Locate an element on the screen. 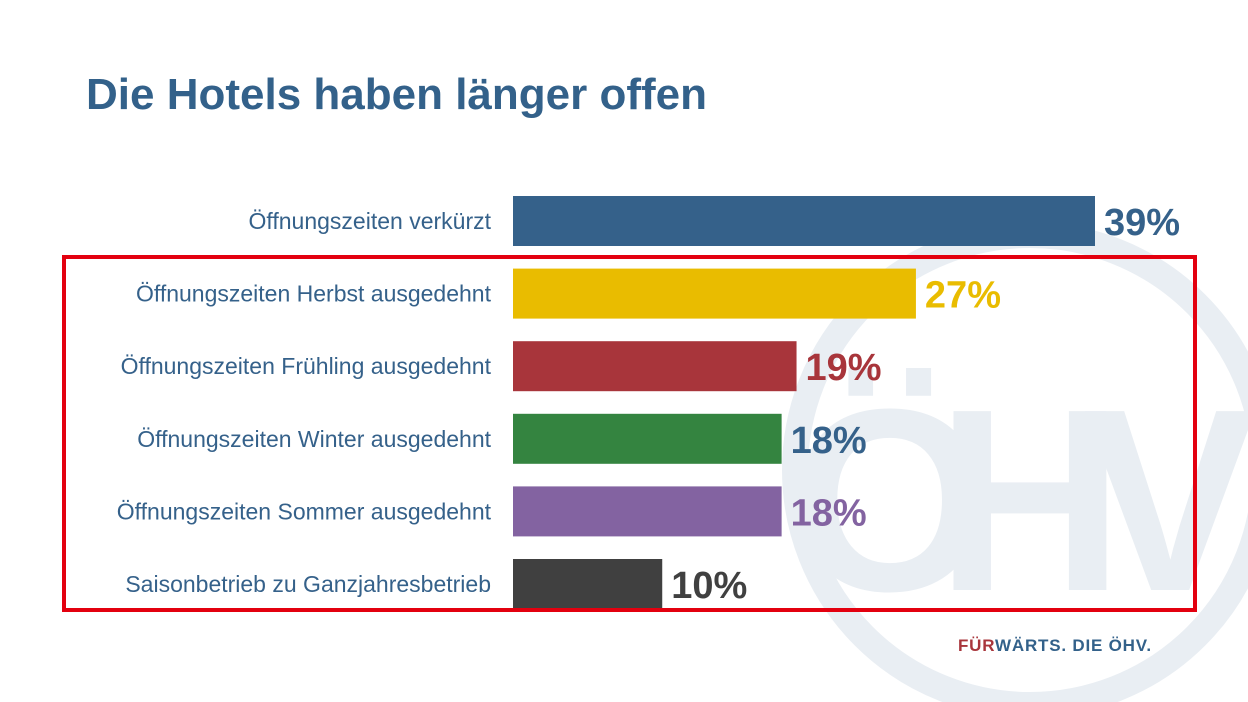 The height and width of the screenshot is (702, 1248). category-label: Öffnungszeiten Herbst ausgedehnt is located at coordinates (314, 294).